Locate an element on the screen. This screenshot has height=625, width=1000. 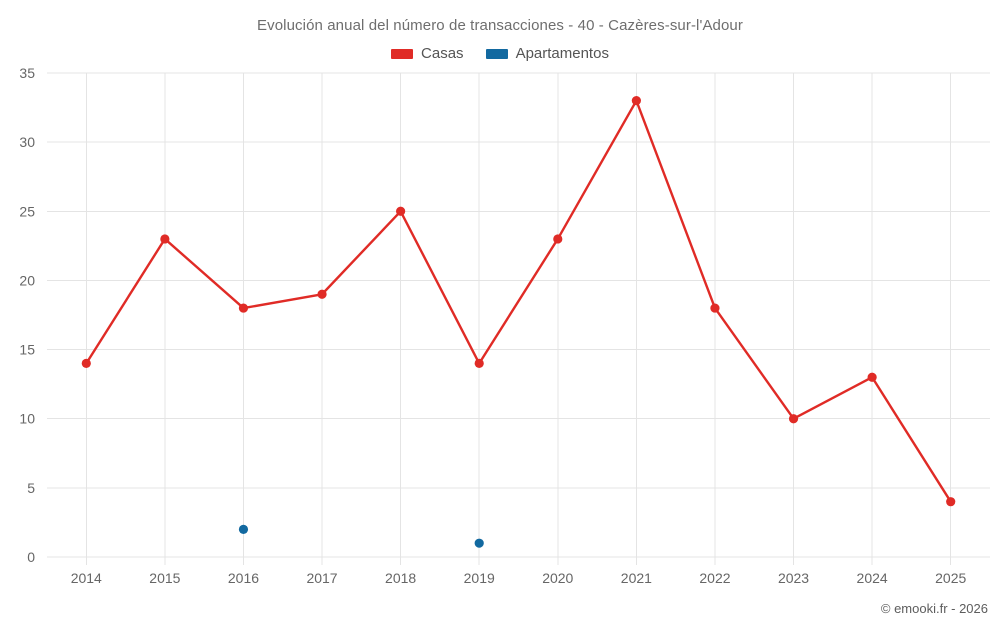
x-axis-tick: 2023 is located at coordinates (793, 578).